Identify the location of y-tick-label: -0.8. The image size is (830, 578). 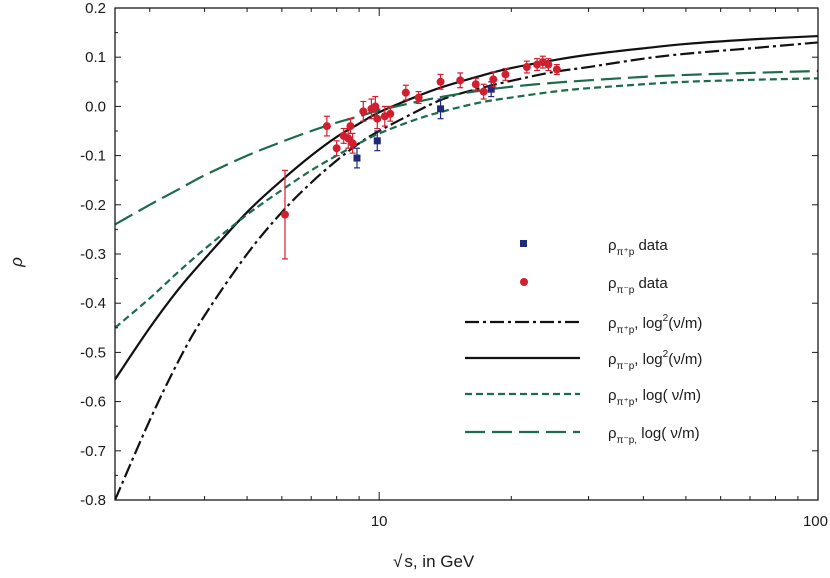
(93, 500).